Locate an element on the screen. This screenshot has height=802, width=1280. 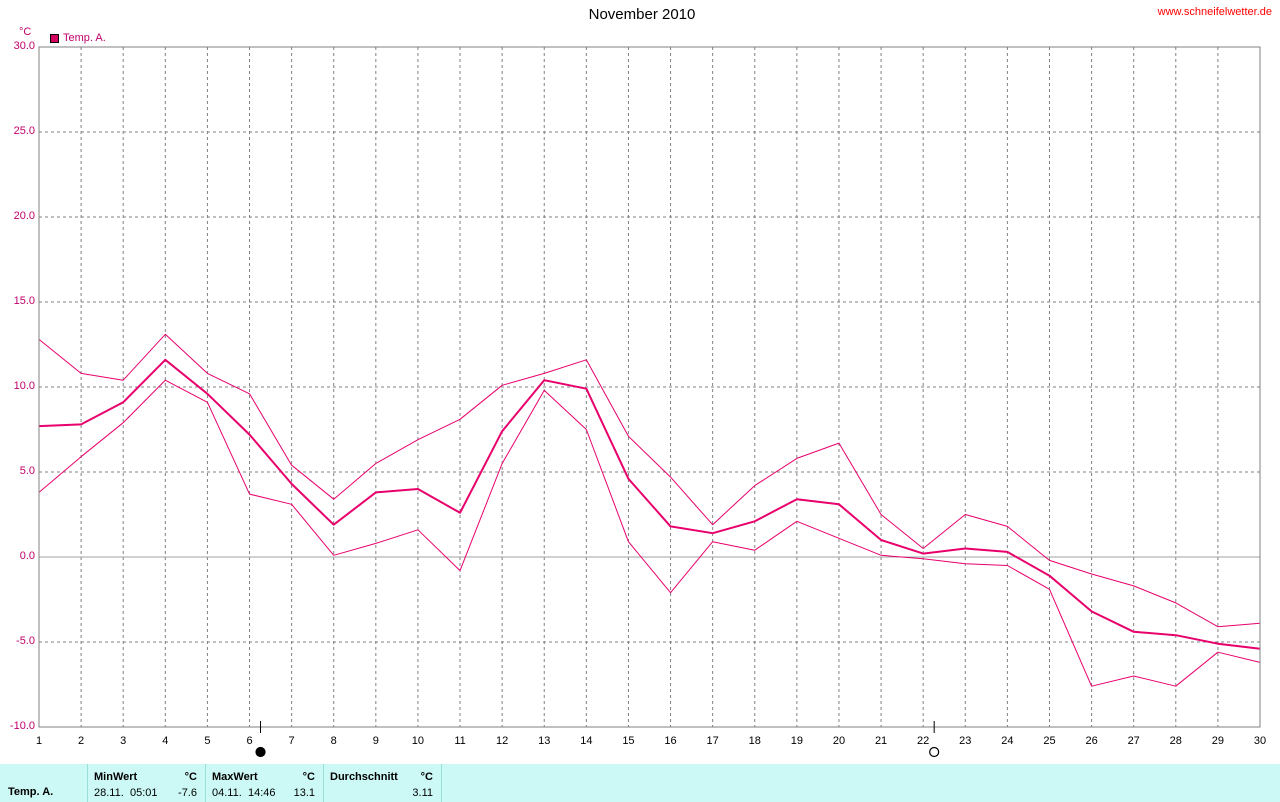
x-tick-label: 25 is located at coordinates (1049, 741).